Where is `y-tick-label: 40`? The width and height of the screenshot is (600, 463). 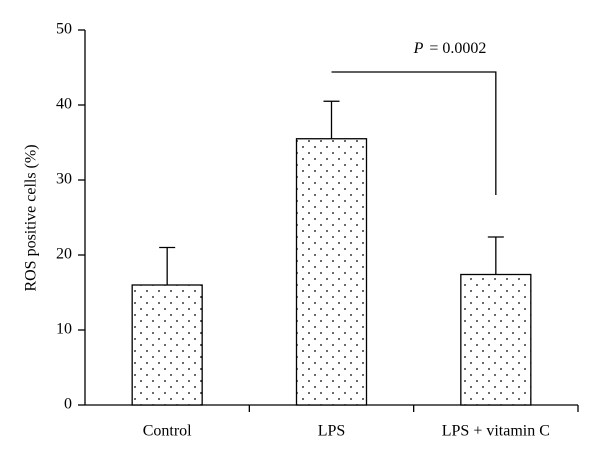
y-tick-label: 40 is located at coordinates (64, 104).